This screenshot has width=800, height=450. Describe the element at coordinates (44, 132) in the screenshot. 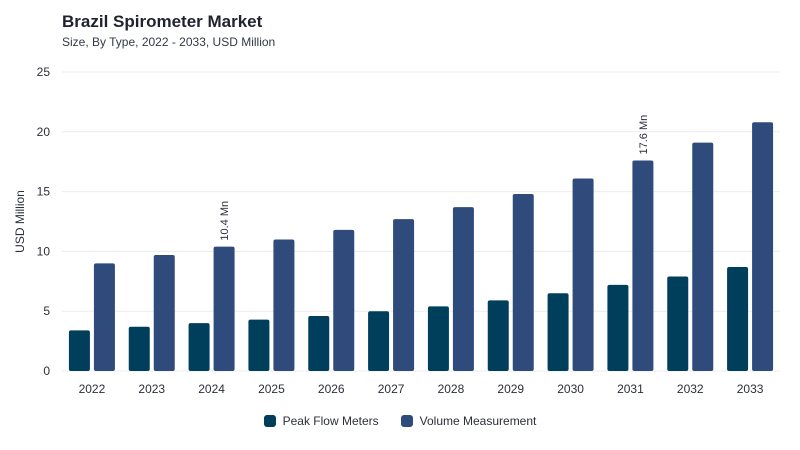

I see `y-tick-label: 20` at that location.